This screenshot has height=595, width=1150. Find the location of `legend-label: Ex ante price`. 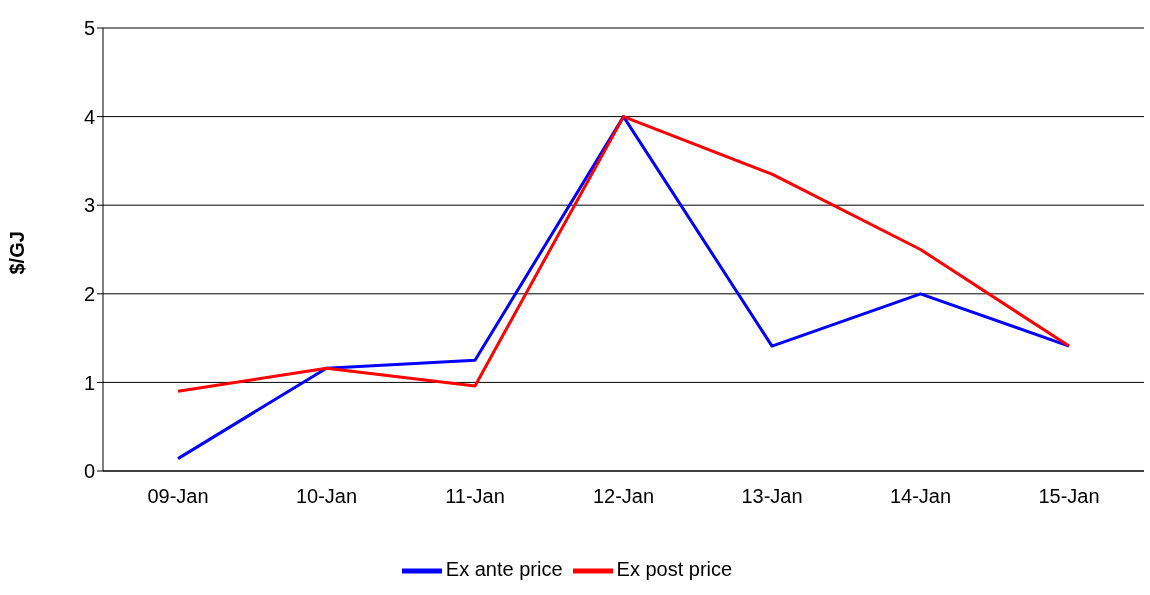

legend-label: Ex ante price is located at coordinates (504, 569).